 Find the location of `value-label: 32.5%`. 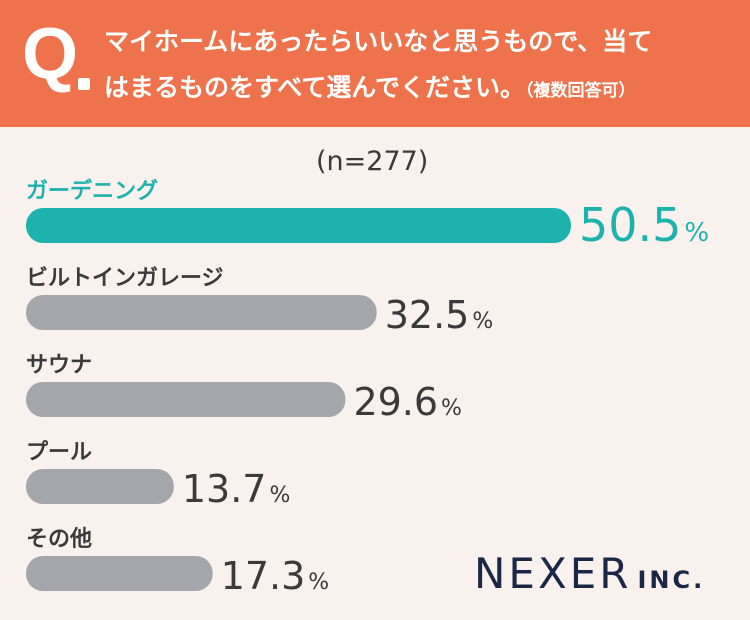

value-label: 32.5% is located at coordinates (439, 315).